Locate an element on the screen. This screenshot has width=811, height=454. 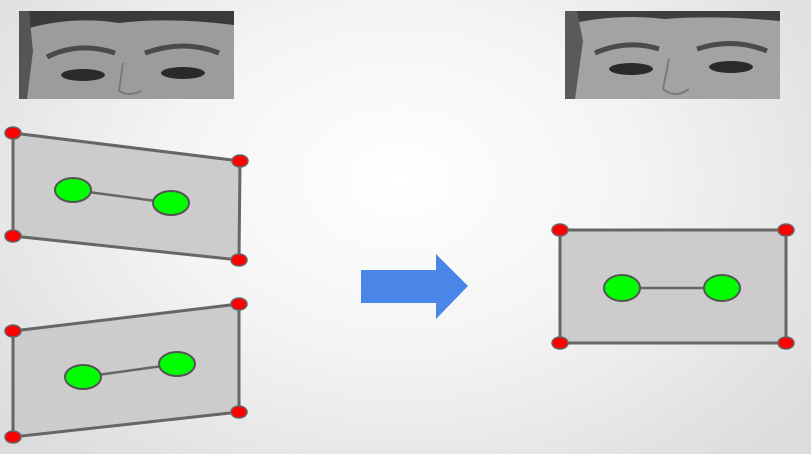
aligned-face-quad is located at coordinates (673, 286).